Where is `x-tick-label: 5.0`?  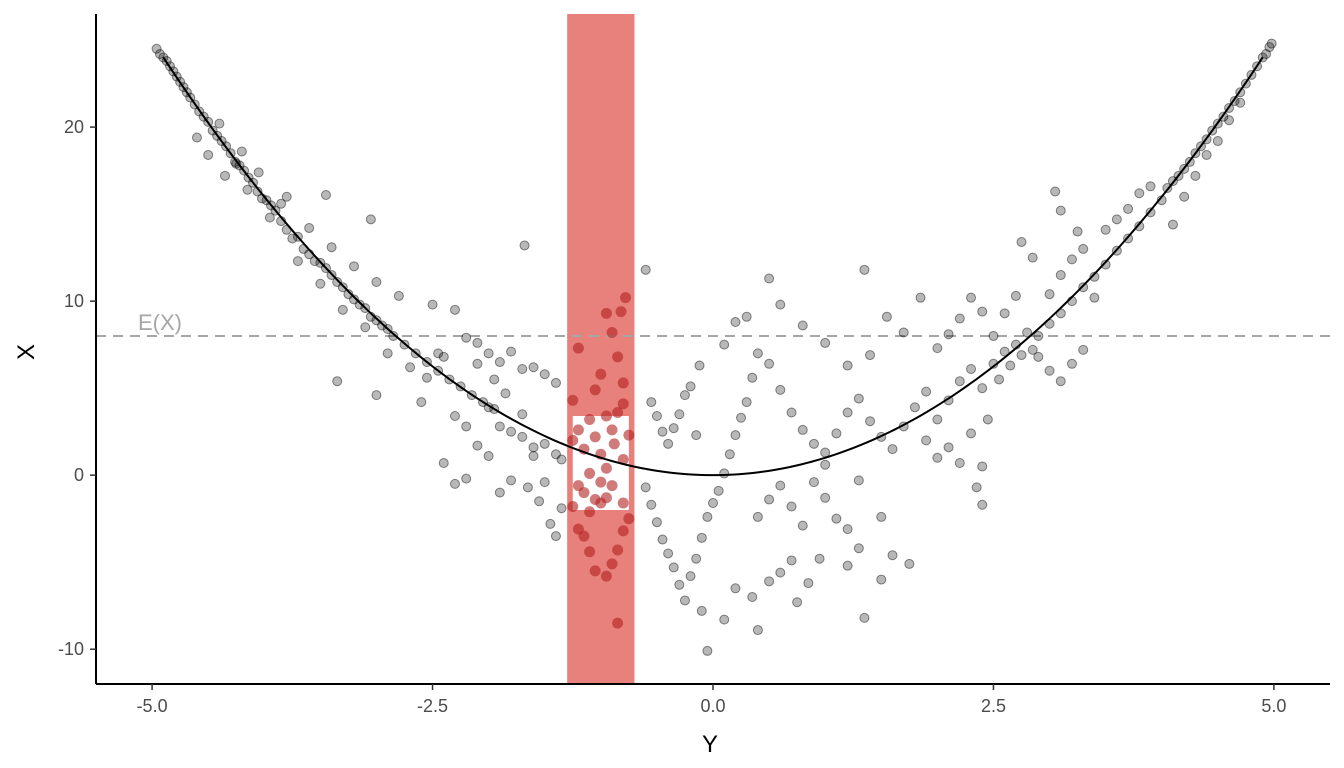 x-tick-label: 5.0 is located at coordinates (1273, 706).